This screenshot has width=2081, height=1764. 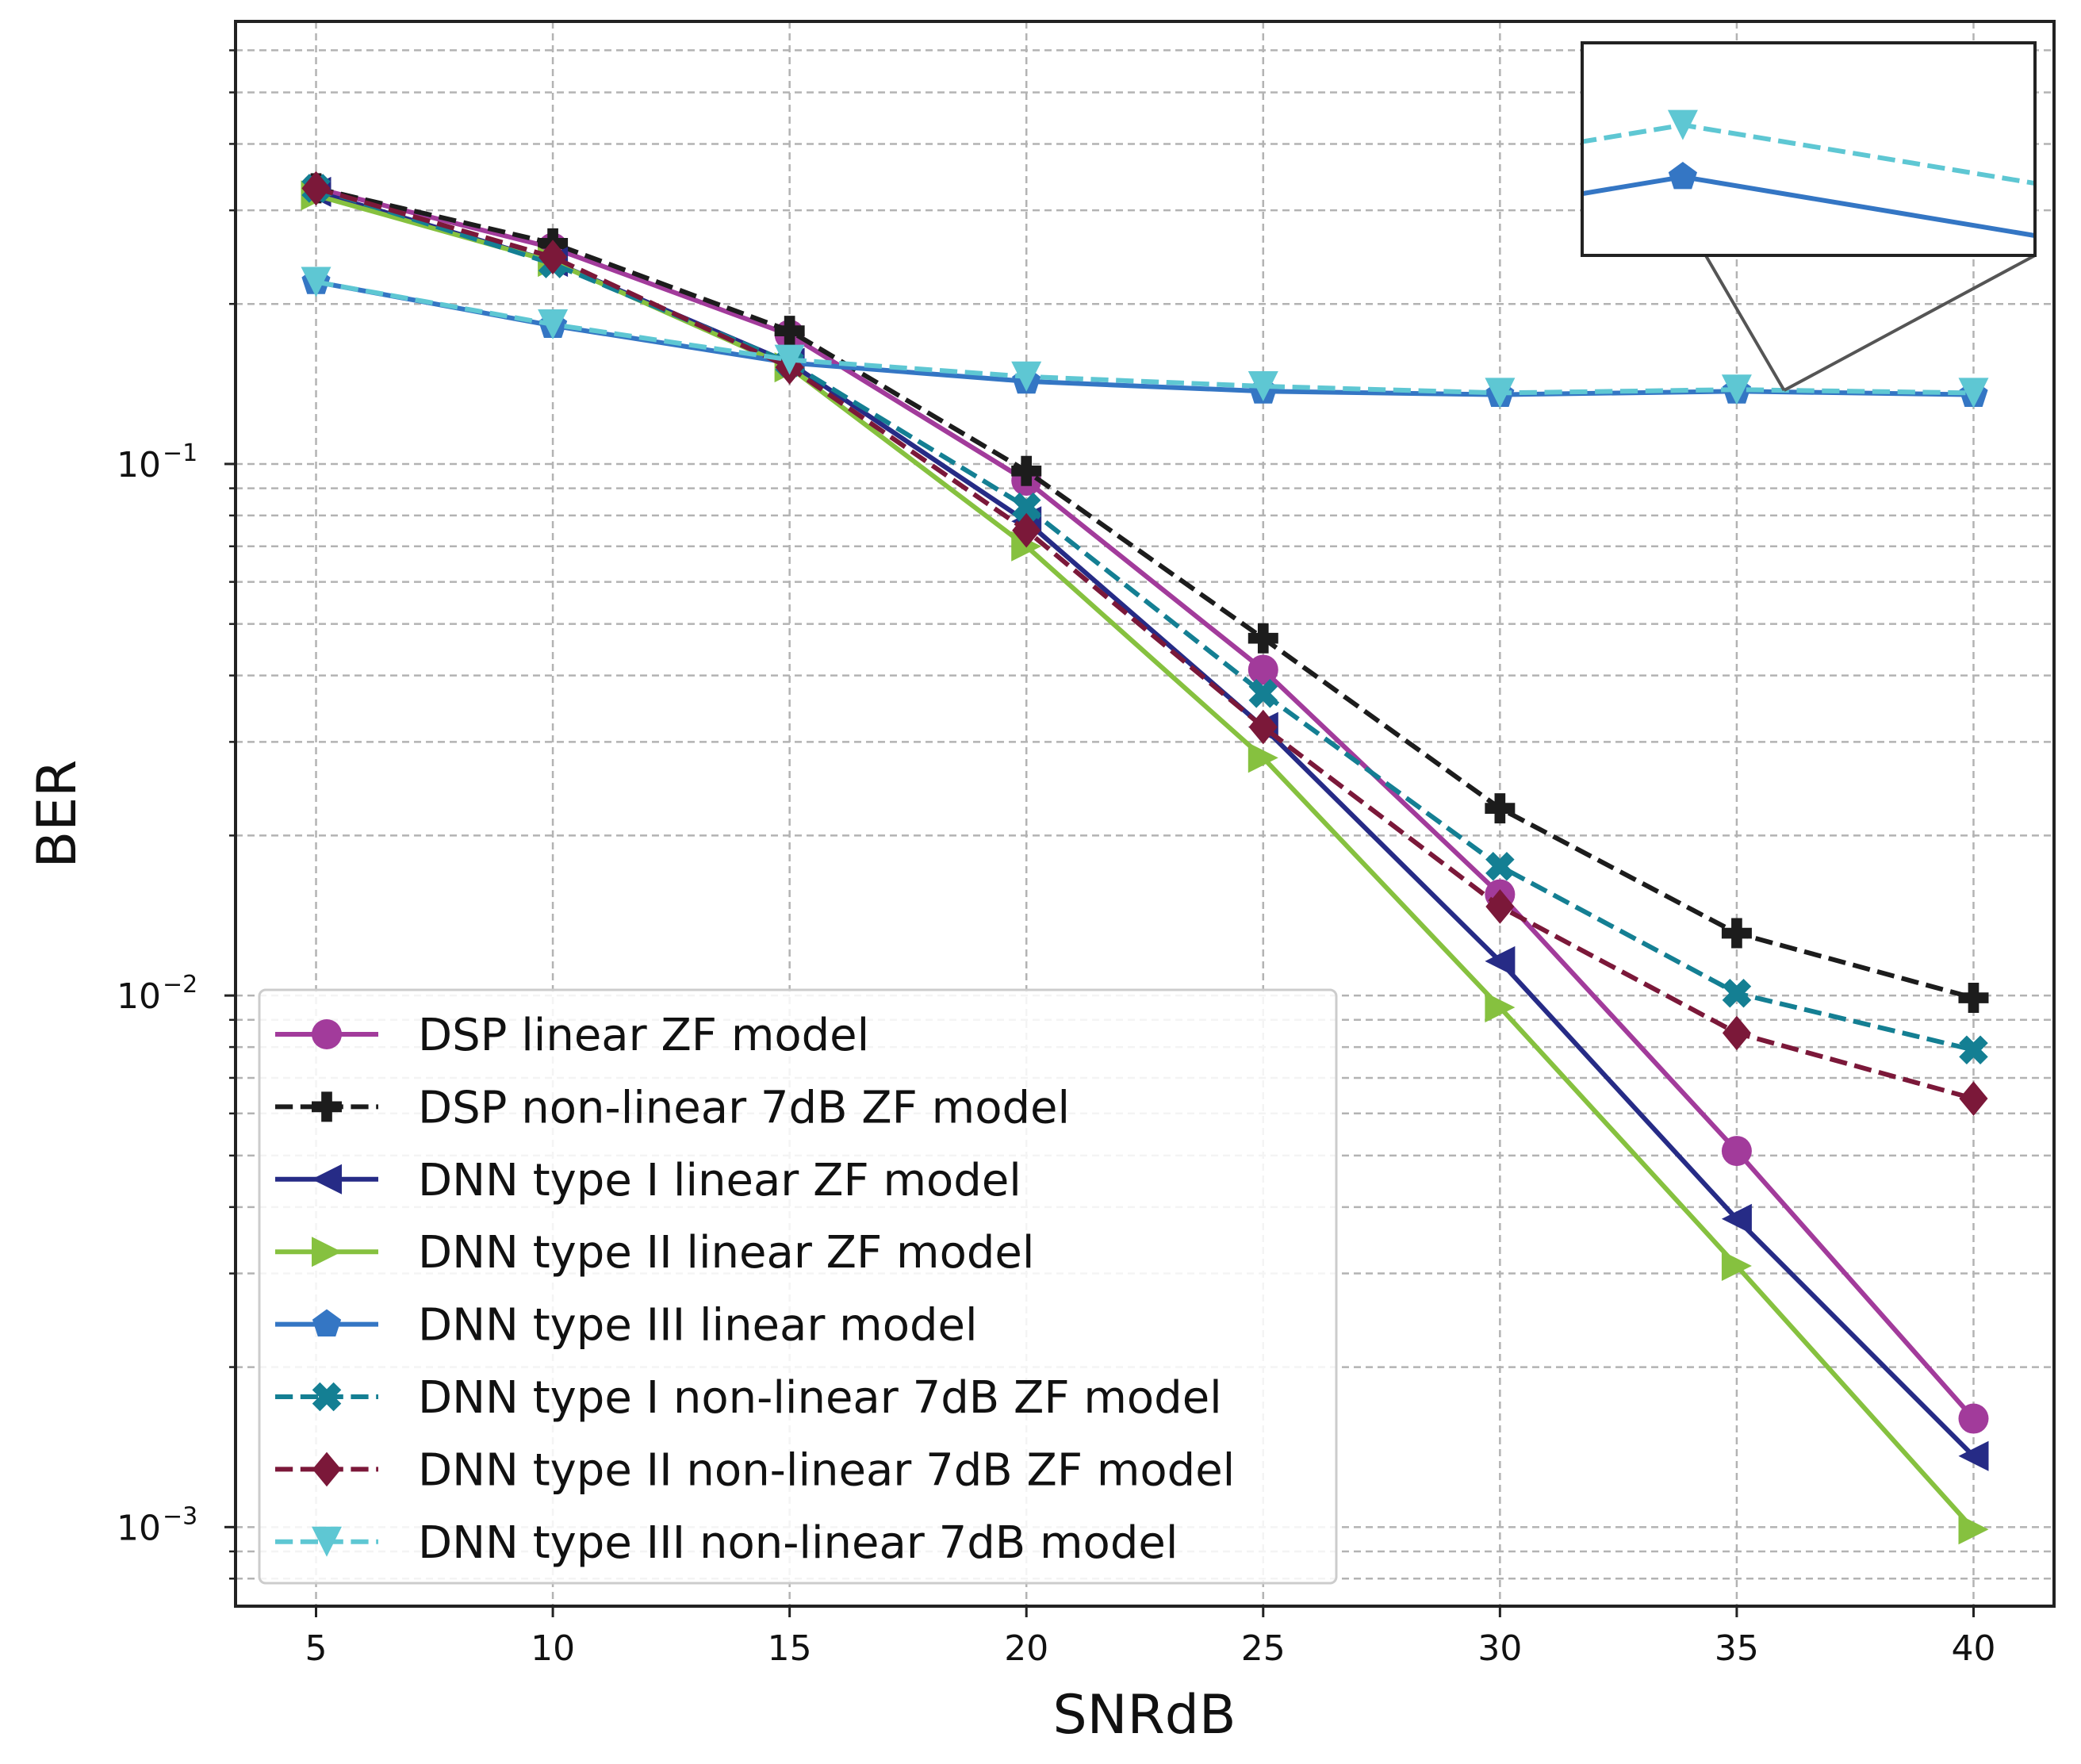 What do you see at coordinates (744, 1107) in the screenshot?
I see `legend-label: DSP non-linear 7dB ZF model` at bounding box center [744, 1107].